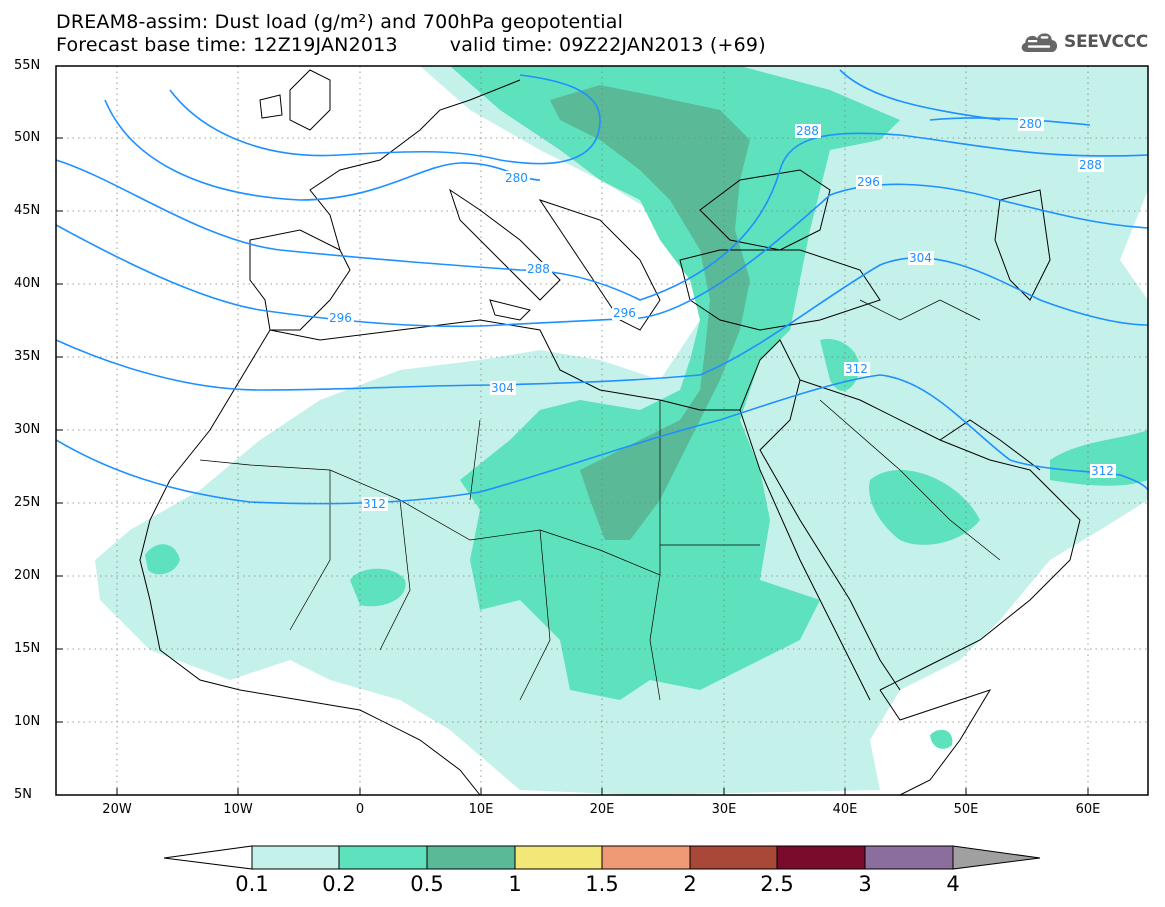 This screenshot has height=907, width=1165. Describe the element at coordinates (117, 809) in the screenshot. I see `lon-label: 20W` at that location.